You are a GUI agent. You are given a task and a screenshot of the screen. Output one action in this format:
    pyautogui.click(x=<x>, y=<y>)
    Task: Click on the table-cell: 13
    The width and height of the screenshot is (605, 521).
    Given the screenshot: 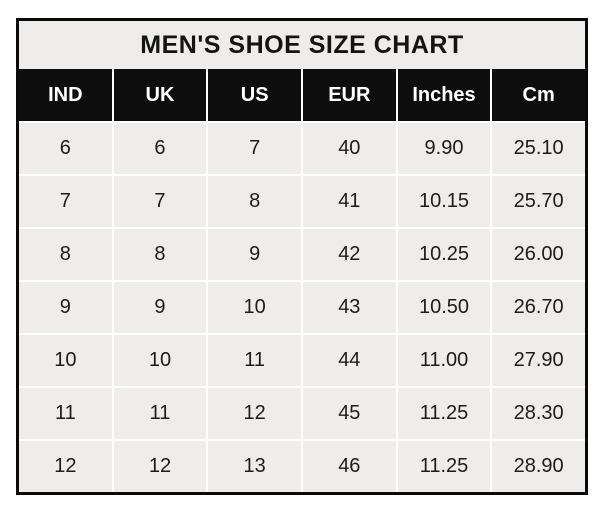 What is the action you would take?
    pyautogui.click(x=254, y=466)
    